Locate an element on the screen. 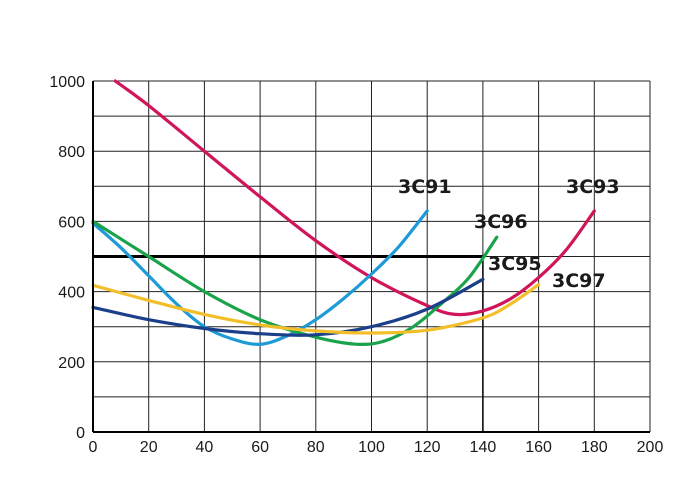  series-labels: 3C91 3C93 3C96 3C95 3C97 is located at coordinates (509, 234).